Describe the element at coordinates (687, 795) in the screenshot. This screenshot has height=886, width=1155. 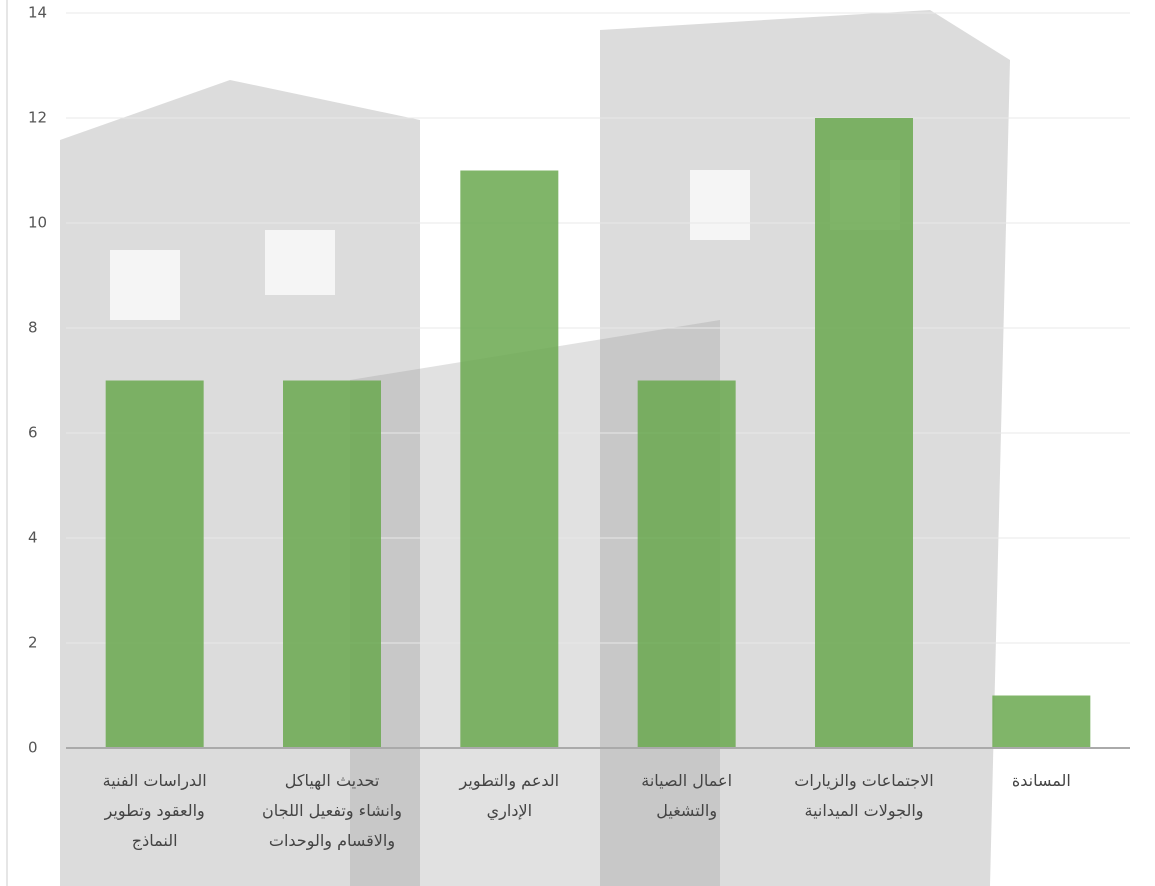
I see `x-tick-label: اعمال الصيانة والتشغيل` at that location.